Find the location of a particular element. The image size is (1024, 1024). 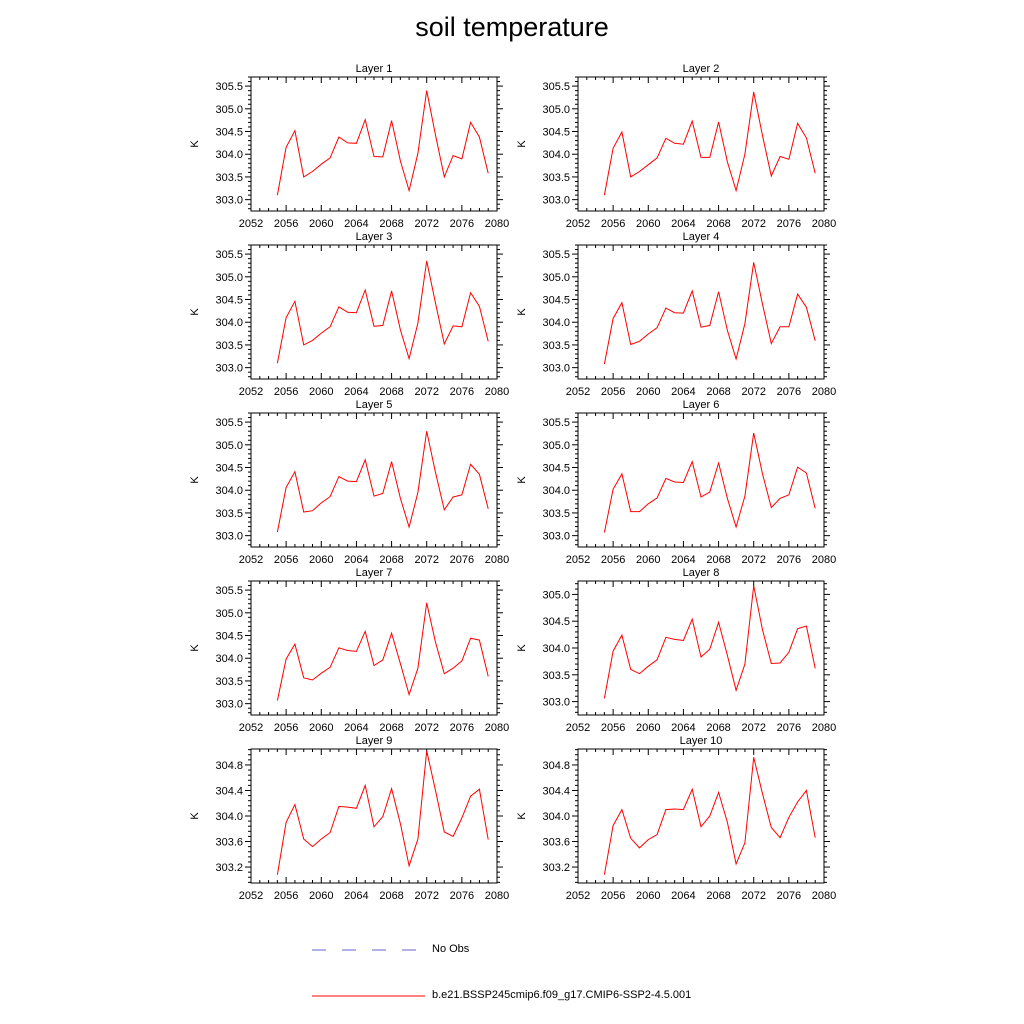

chart-title: soil temperature is located at coordinates (512, 27).